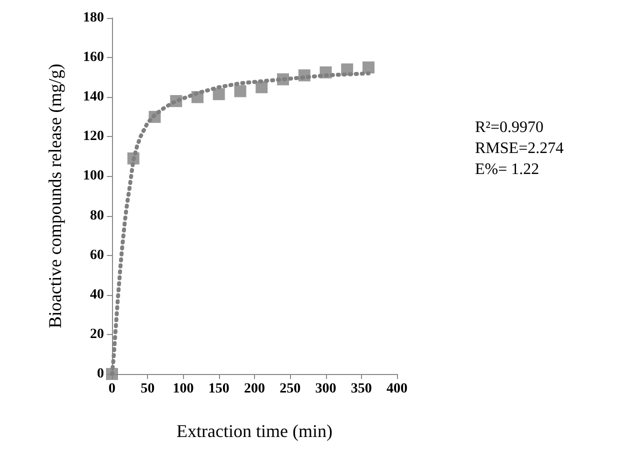  I want to click on x-tick-label: 0, so click(112, 389).